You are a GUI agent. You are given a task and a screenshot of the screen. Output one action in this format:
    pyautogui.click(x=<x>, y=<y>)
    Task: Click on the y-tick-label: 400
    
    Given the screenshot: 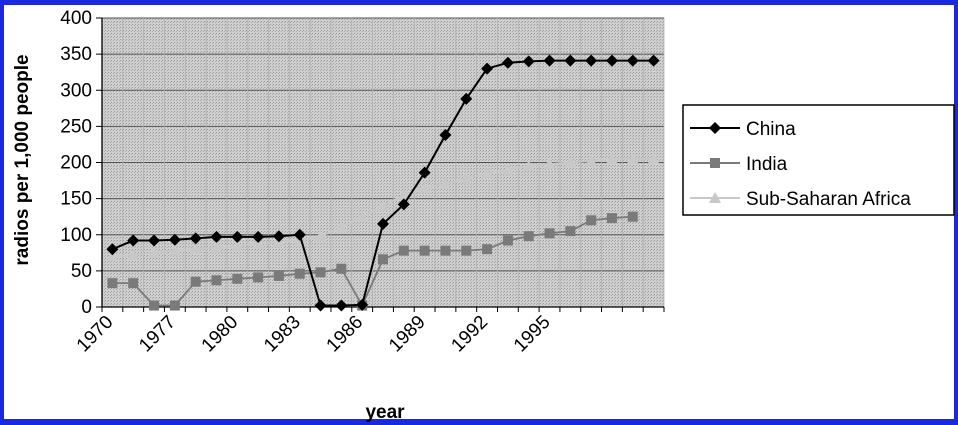 What is the action you would take?
    pyautogui.click(x=76, y=18)
    